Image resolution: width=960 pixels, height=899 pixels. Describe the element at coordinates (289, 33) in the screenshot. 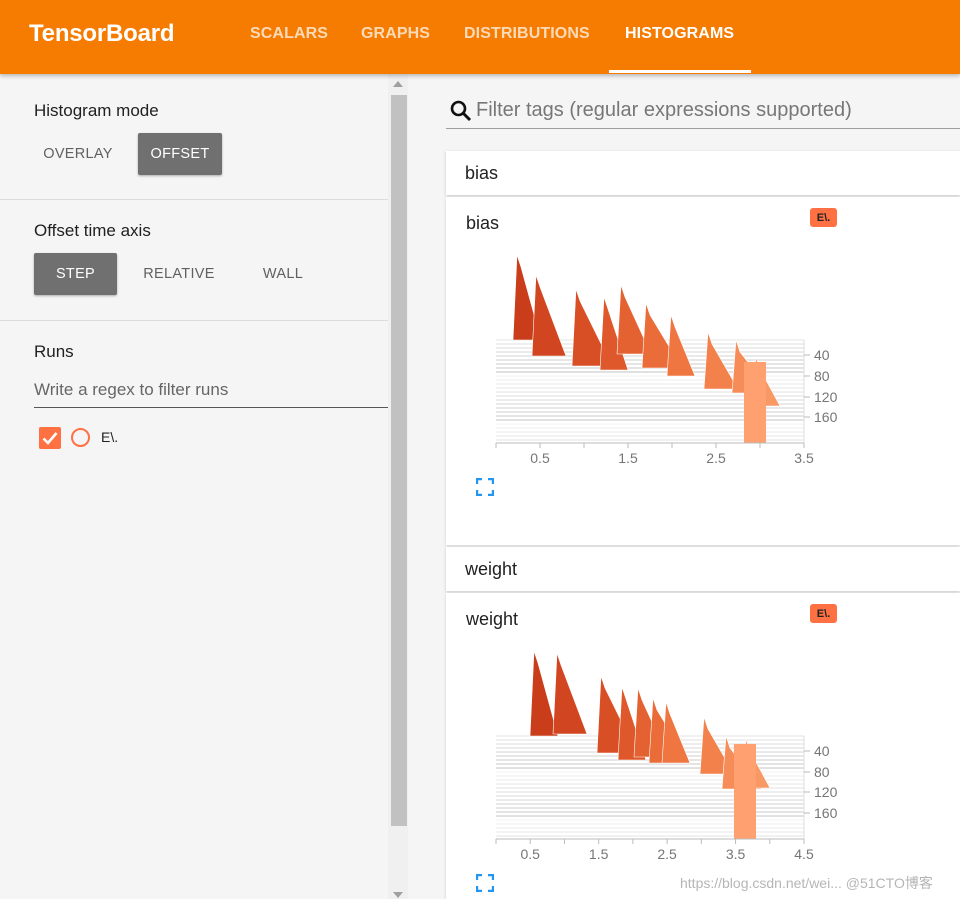

I see `tab-scalars: SCALARS` at that location.